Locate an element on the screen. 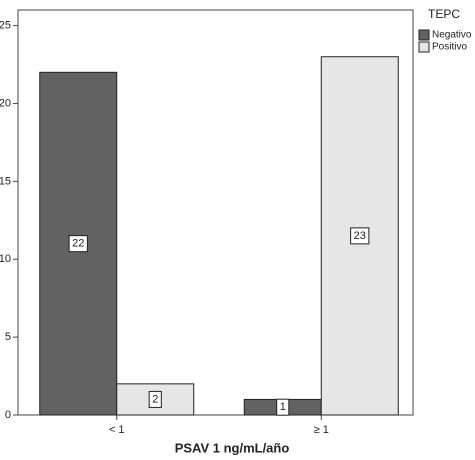  data-label-group: 2 is located at coordinates (155, 399).